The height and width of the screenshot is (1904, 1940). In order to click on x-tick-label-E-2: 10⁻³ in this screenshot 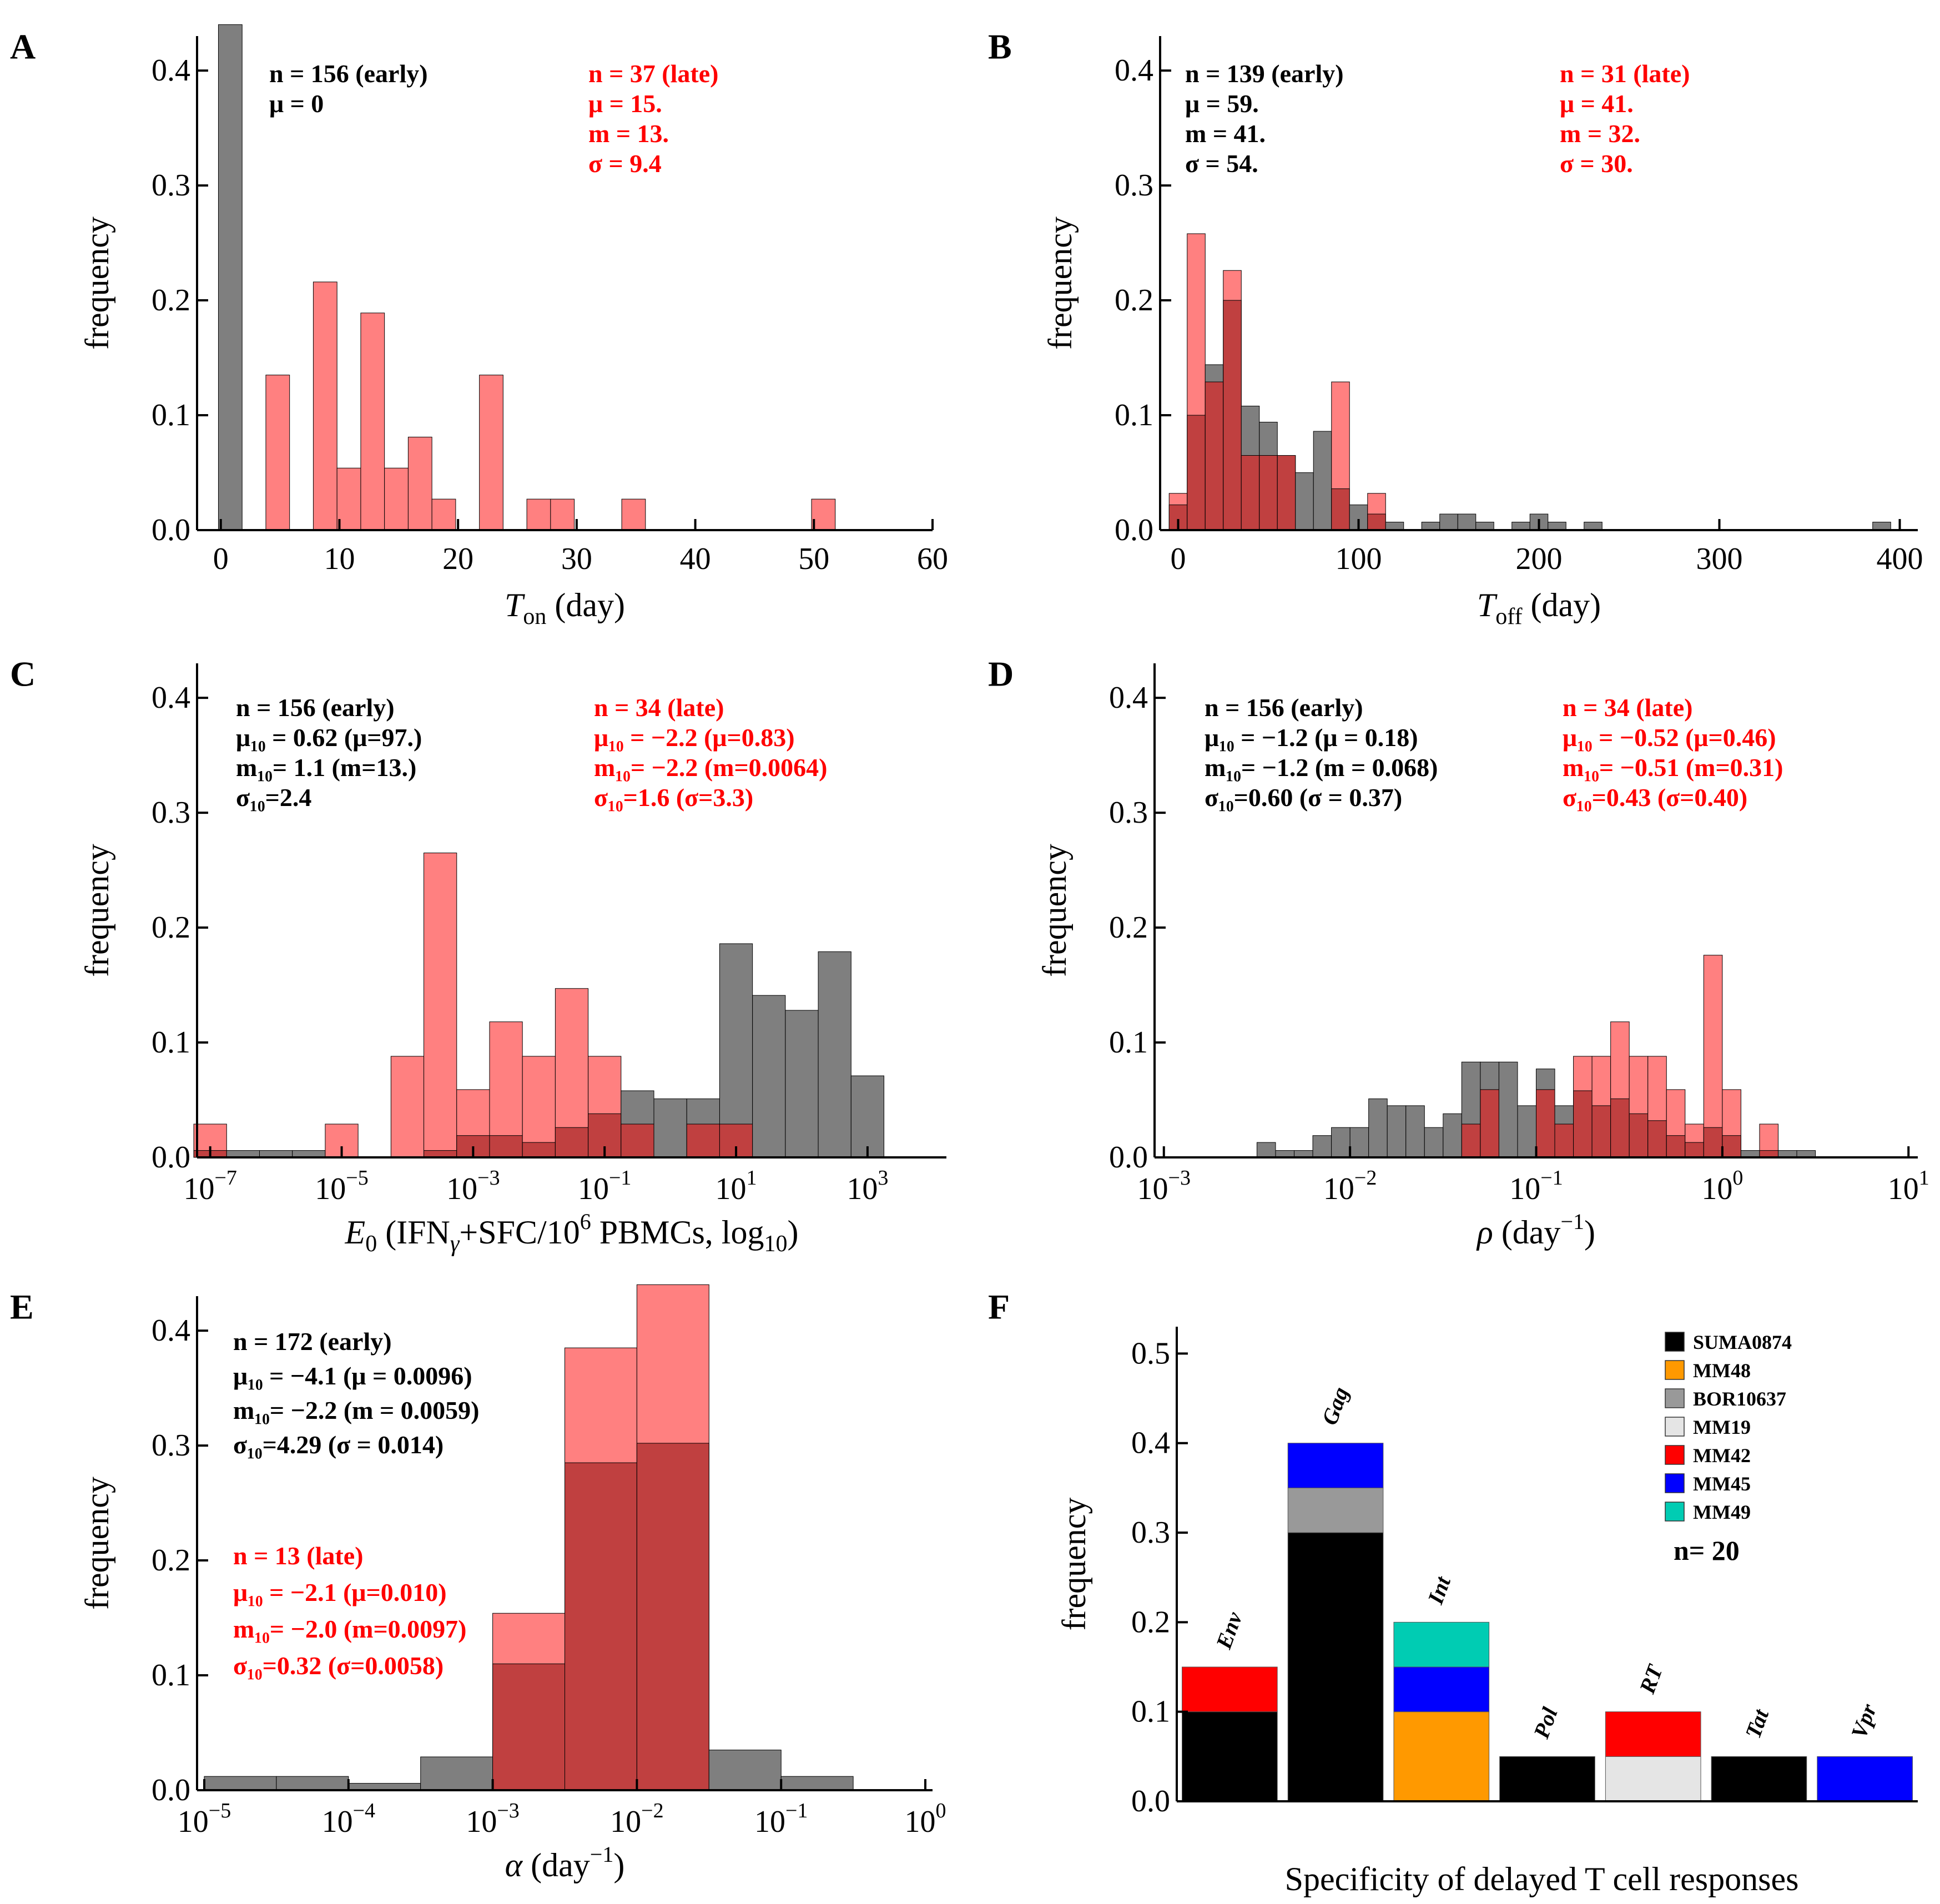, I will do `click(493, 1819)`.